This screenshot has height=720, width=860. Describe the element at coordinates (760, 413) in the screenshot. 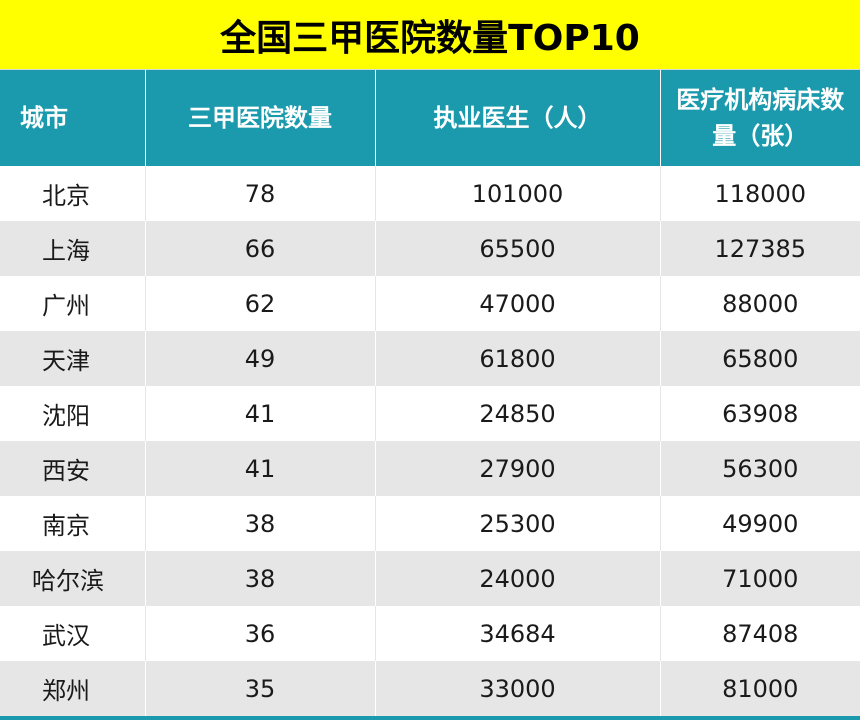

I see `beds-cell: 63908` at that location.